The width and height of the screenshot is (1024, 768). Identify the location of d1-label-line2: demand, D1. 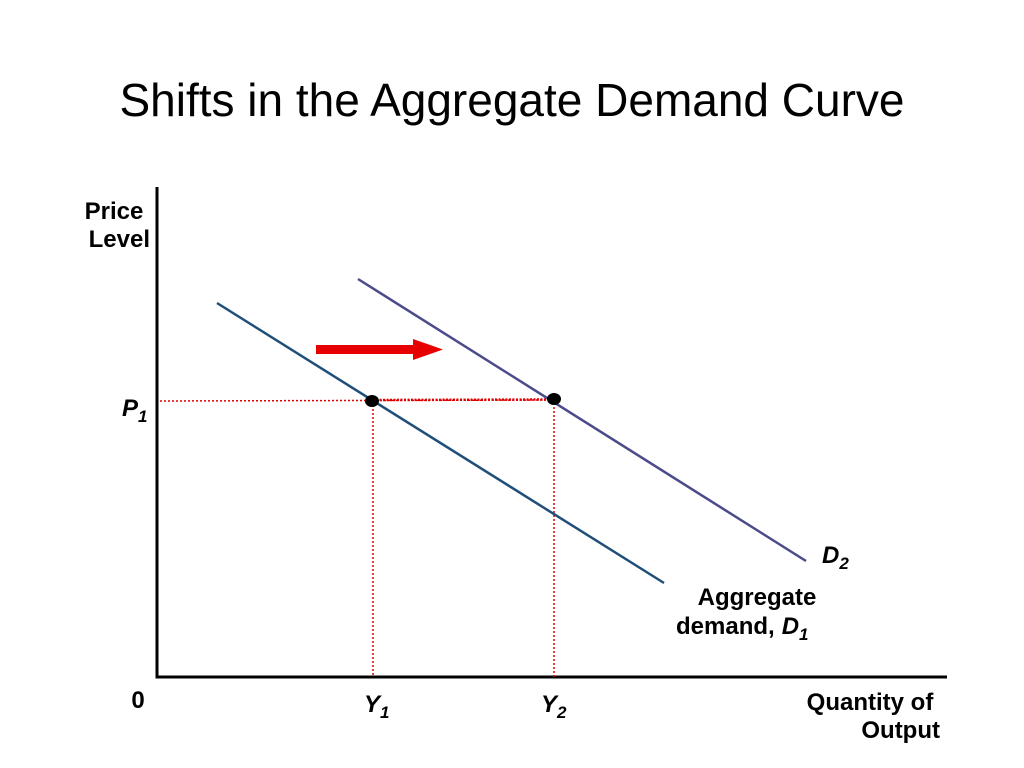
(742, 628).